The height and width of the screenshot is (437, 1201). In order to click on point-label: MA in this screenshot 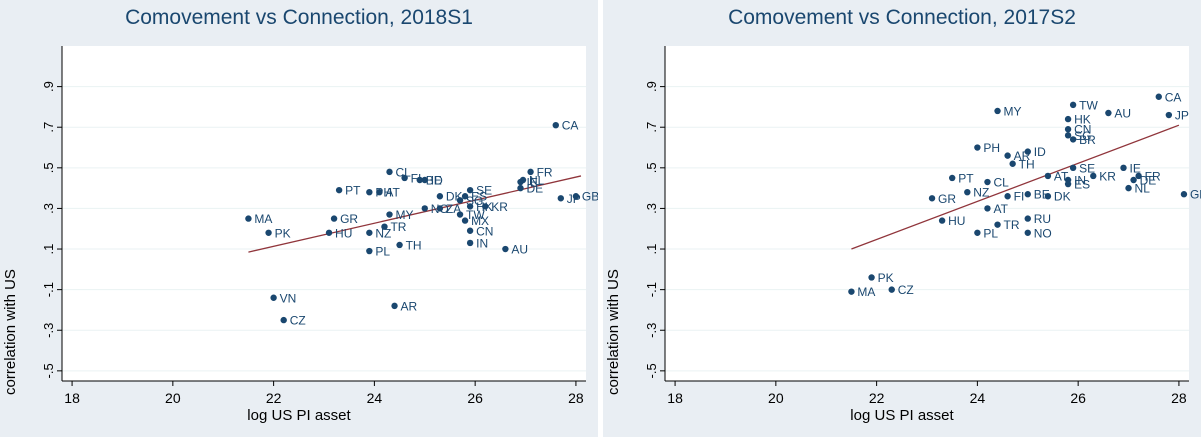, I will do `click(866, 292)`.